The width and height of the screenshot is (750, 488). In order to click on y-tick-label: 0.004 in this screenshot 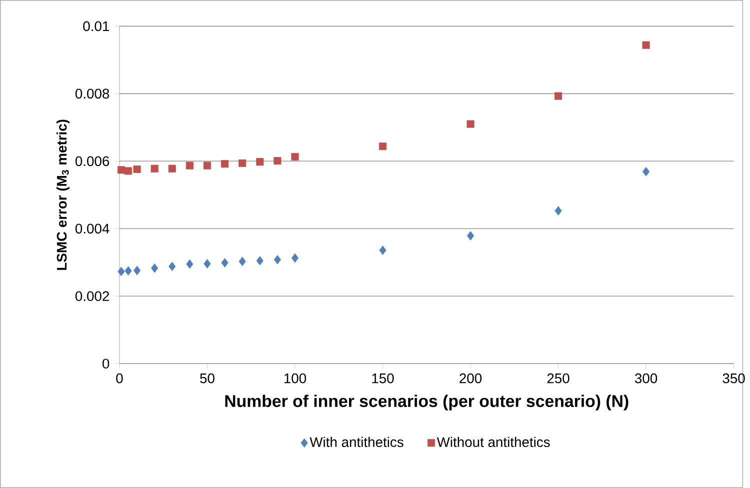, I will do `click(92, 229)`.